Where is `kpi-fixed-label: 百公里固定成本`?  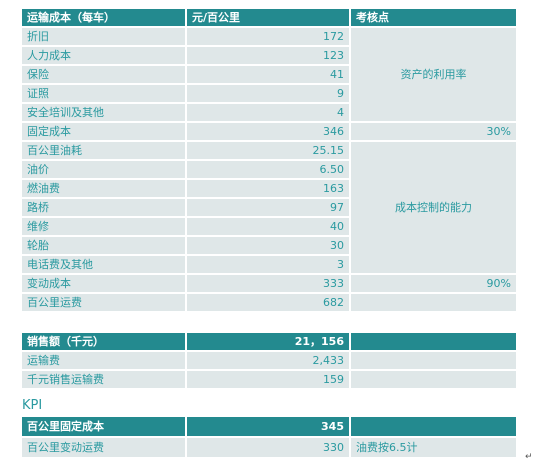 kpi-fixed-label: 百公里固定成本 is located at coordinates (103, 426).